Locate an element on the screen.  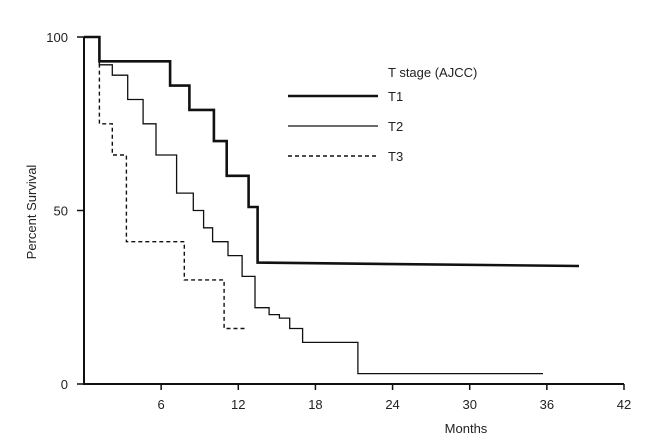
x-tick-label: 6 is located at coordinates (161, 404).